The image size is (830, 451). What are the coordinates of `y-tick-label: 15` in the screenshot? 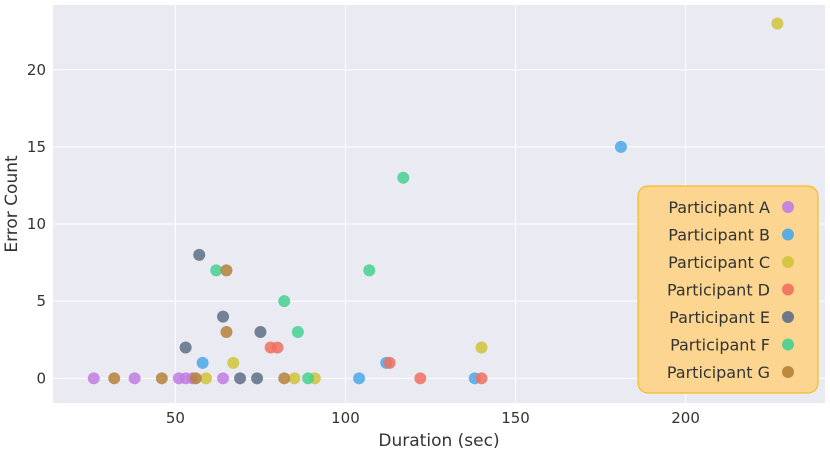 It's located at (36, 147).